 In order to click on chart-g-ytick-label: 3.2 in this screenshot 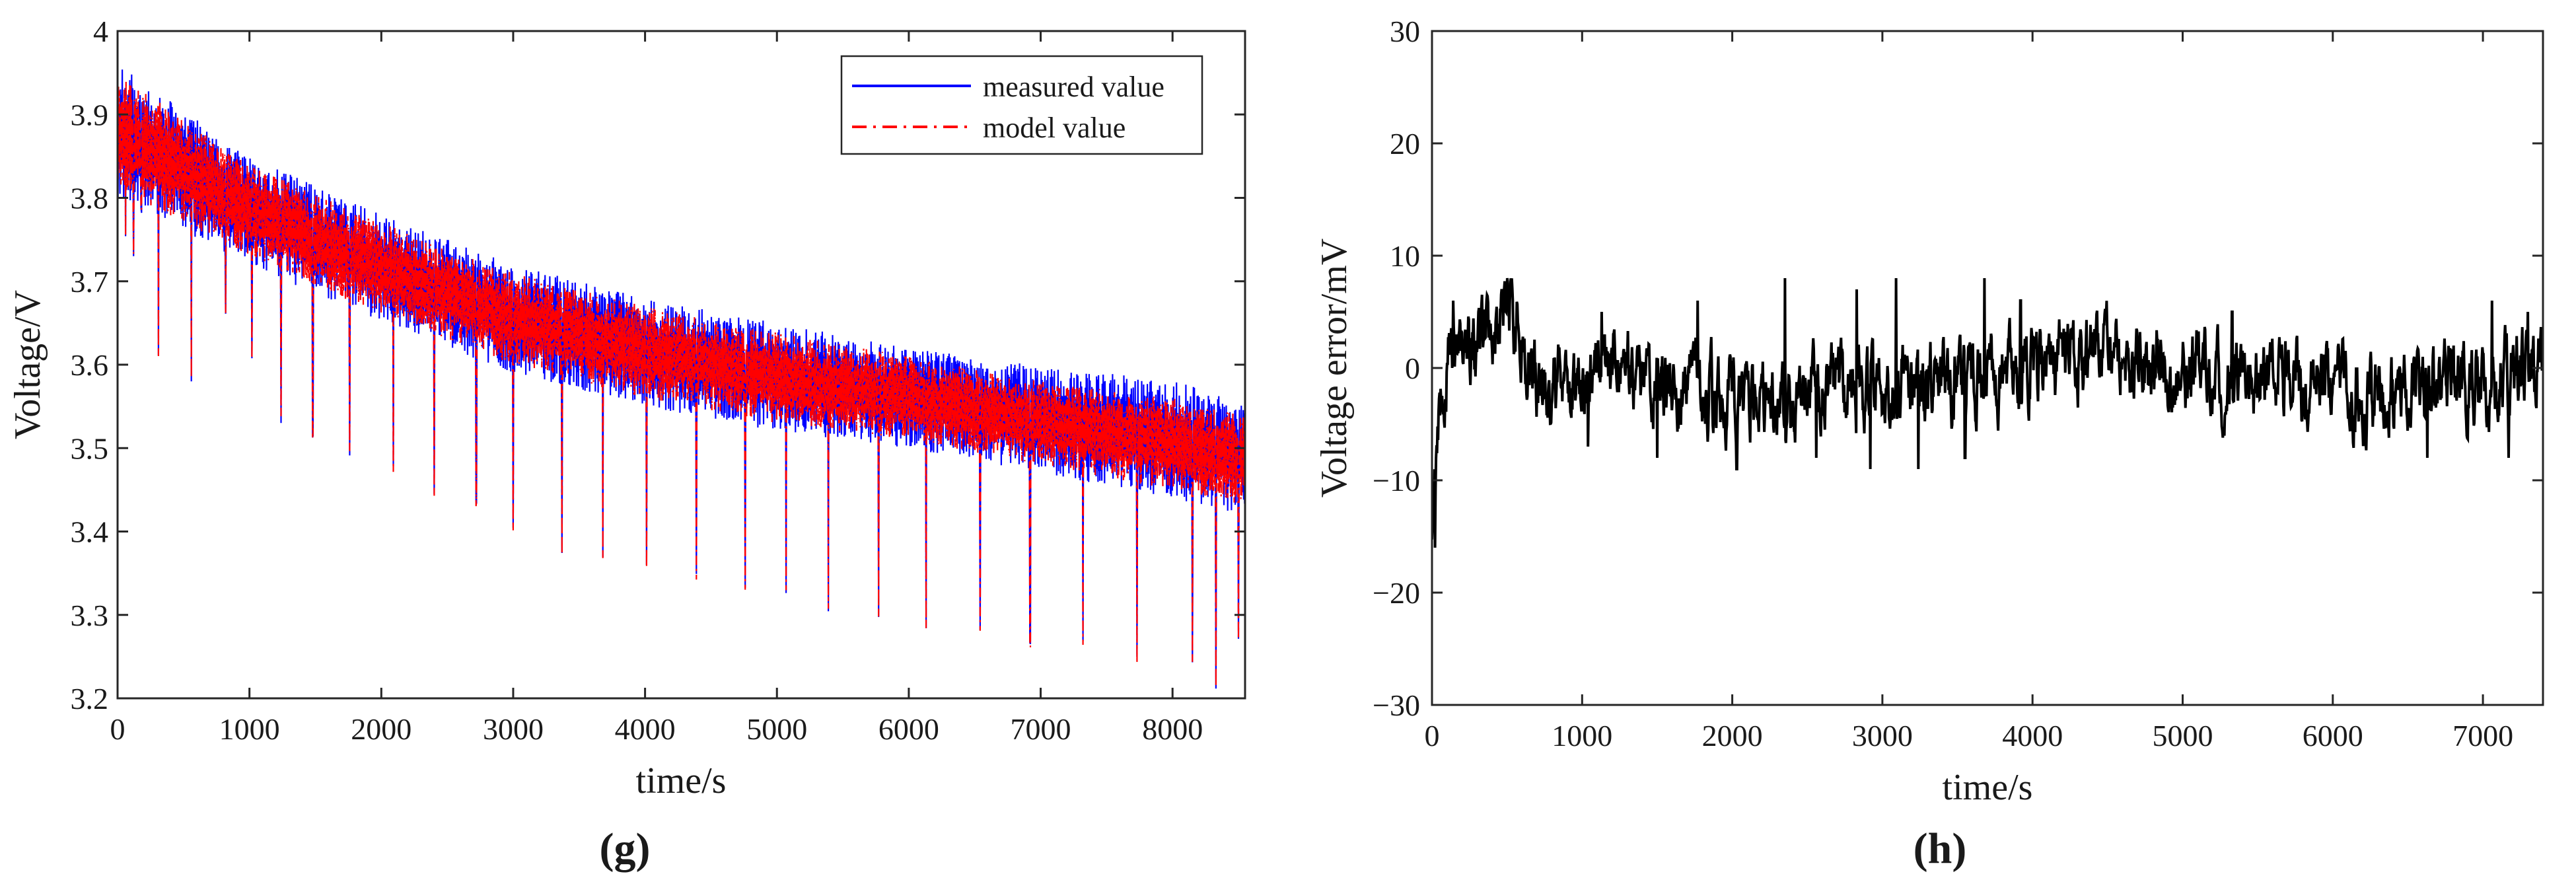, I will do `click(90, 698)`.